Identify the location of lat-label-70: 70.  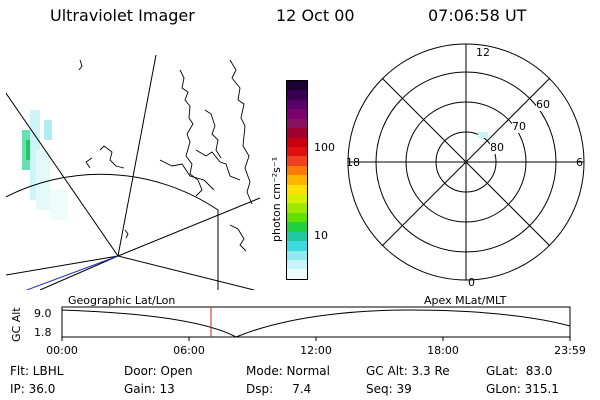
(519, 126).